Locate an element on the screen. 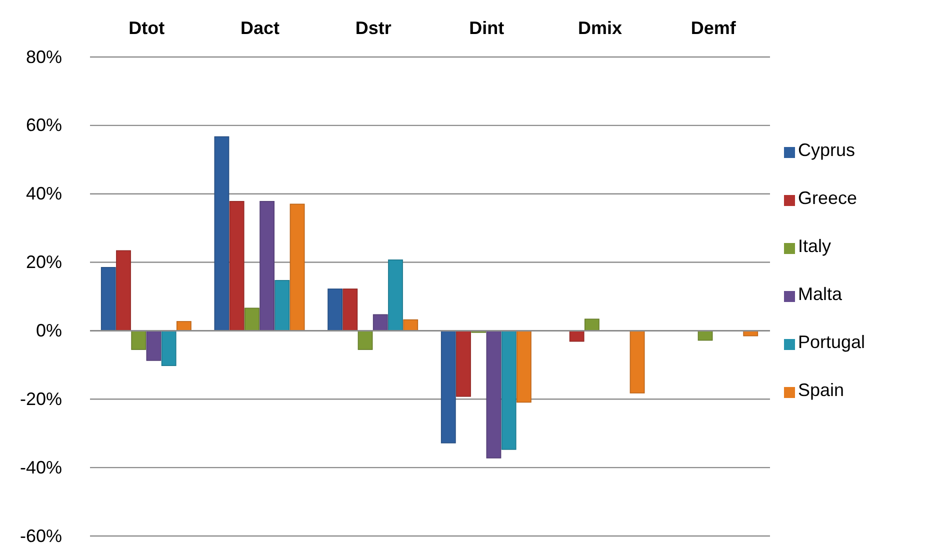 This screenshot has height=548, width=926. legend-label: Portugal is located at coordinates (832, 342).